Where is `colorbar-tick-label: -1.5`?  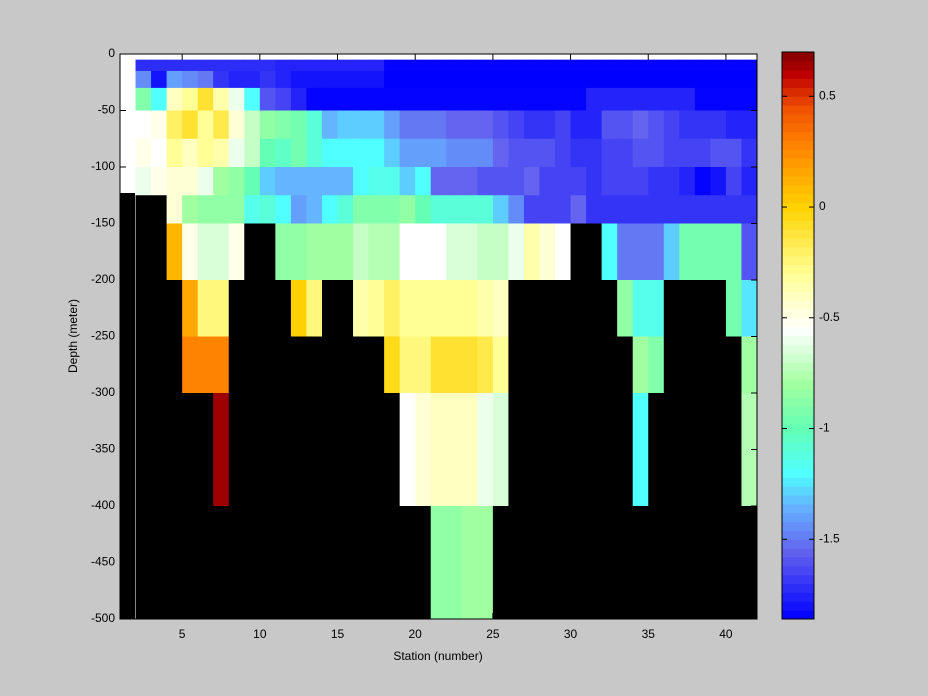
colorbar-tick-label: -1.5 is located at coordinates (829, 538).